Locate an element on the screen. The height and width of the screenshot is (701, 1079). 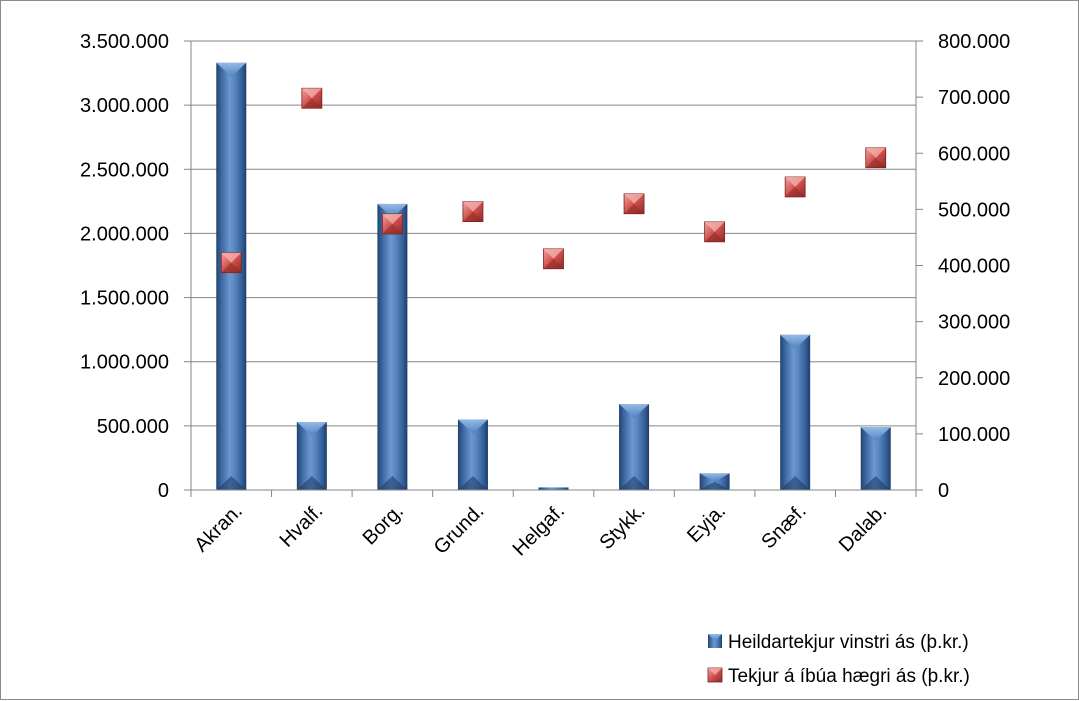
x-axis-category-label: Hvalf. is located at coordinates (302, 526).